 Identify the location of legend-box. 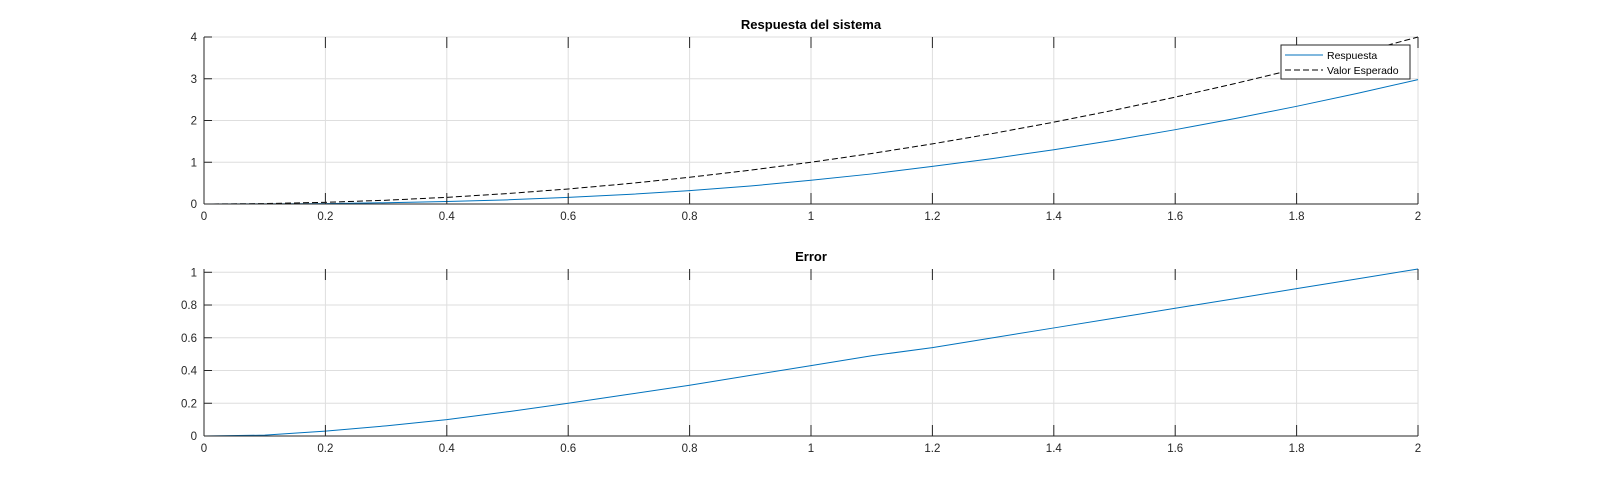
(1345, 62).